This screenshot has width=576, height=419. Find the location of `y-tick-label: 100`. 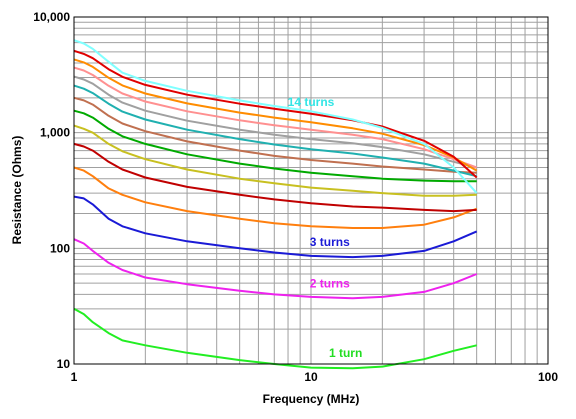

y-tick-label: 100 is located at coordinates (60, 248).